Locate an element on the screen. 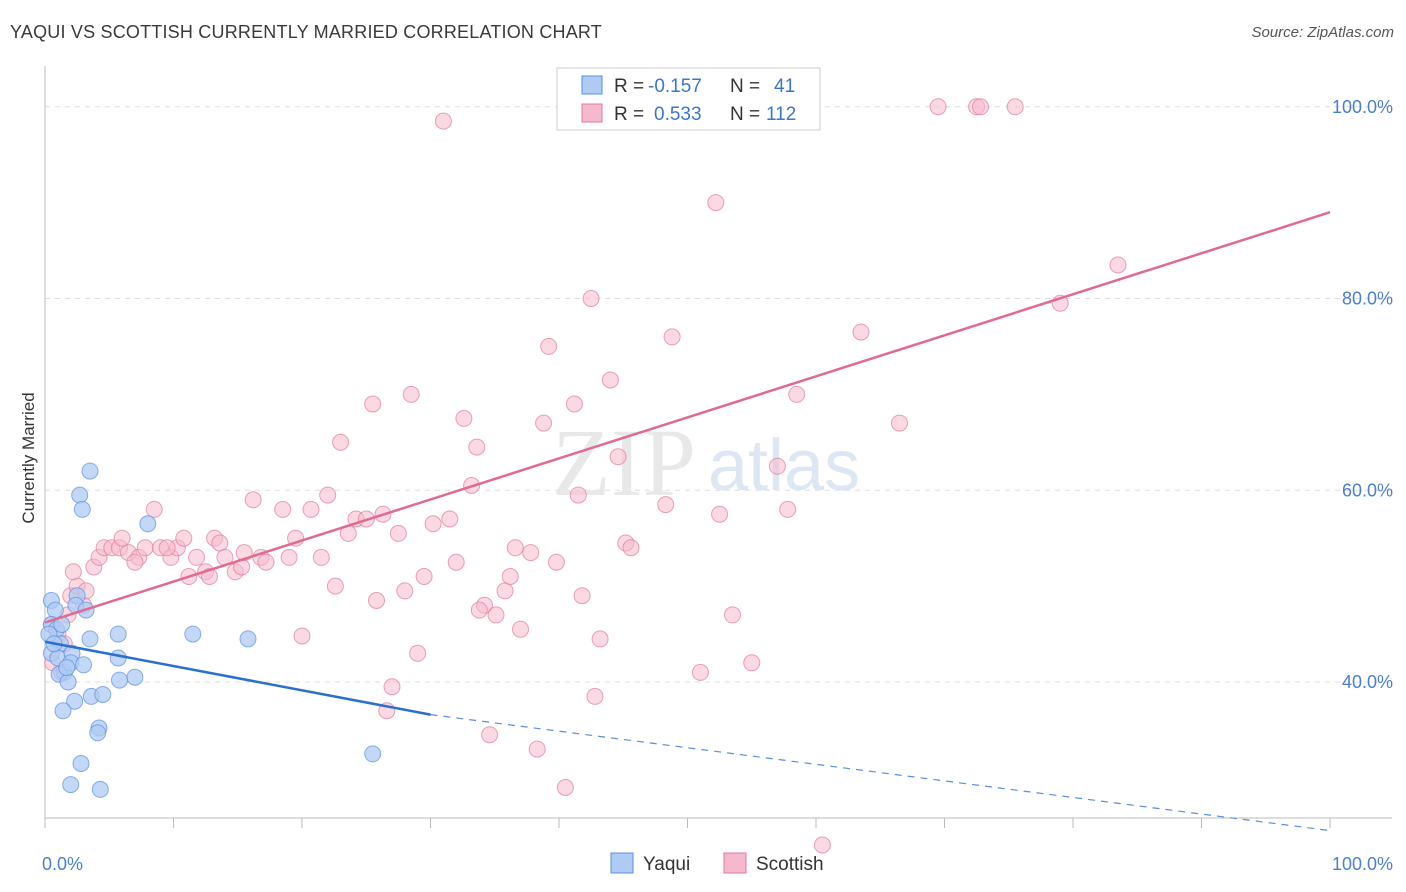  x-tick-label-1: 100.0% is located at coordinates (1362, 864).